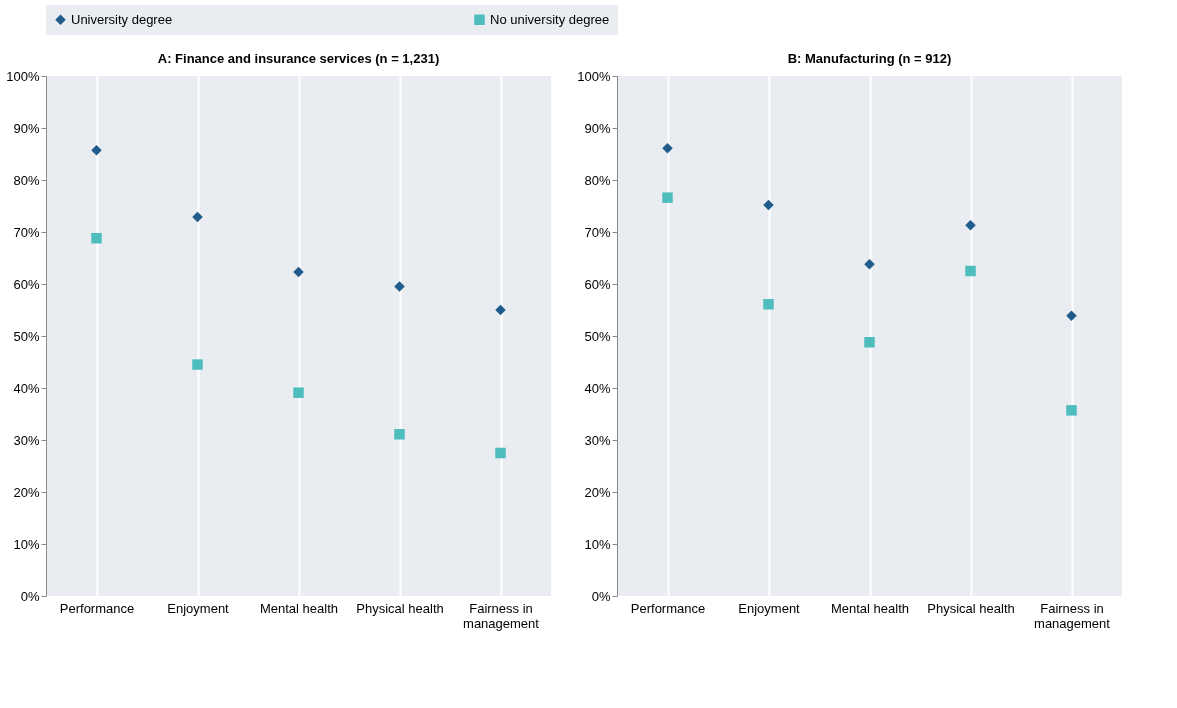 The image size is (1177, 708). Describe the element at coordinates (298, 58) in the screenshot. I see `chart-title: A: Finance and insurance services (n = 1,231)` at that location.